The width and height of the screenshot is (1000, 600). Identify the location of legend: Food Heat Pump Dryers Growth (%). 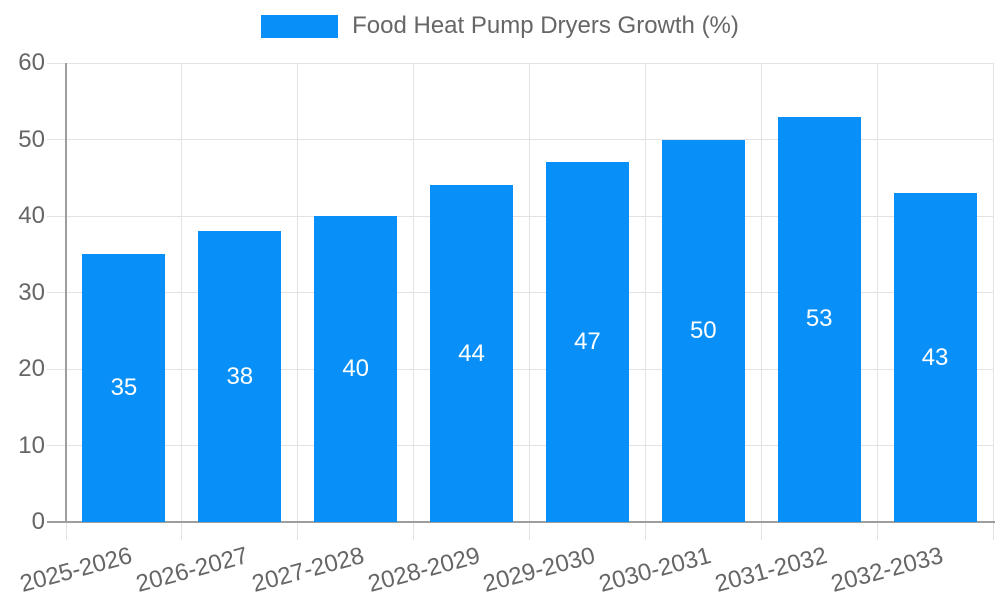
(500, 26).